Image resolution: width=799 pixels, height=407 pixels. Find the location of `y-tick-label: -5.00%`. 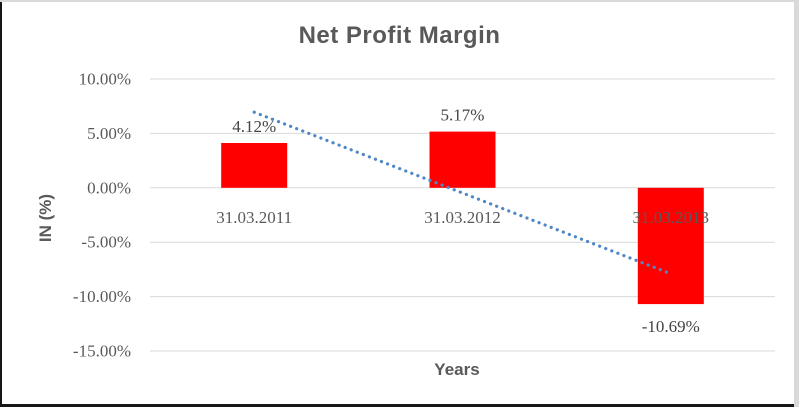

y-tick-label: -5.00% is located at coordinates (106, 242).